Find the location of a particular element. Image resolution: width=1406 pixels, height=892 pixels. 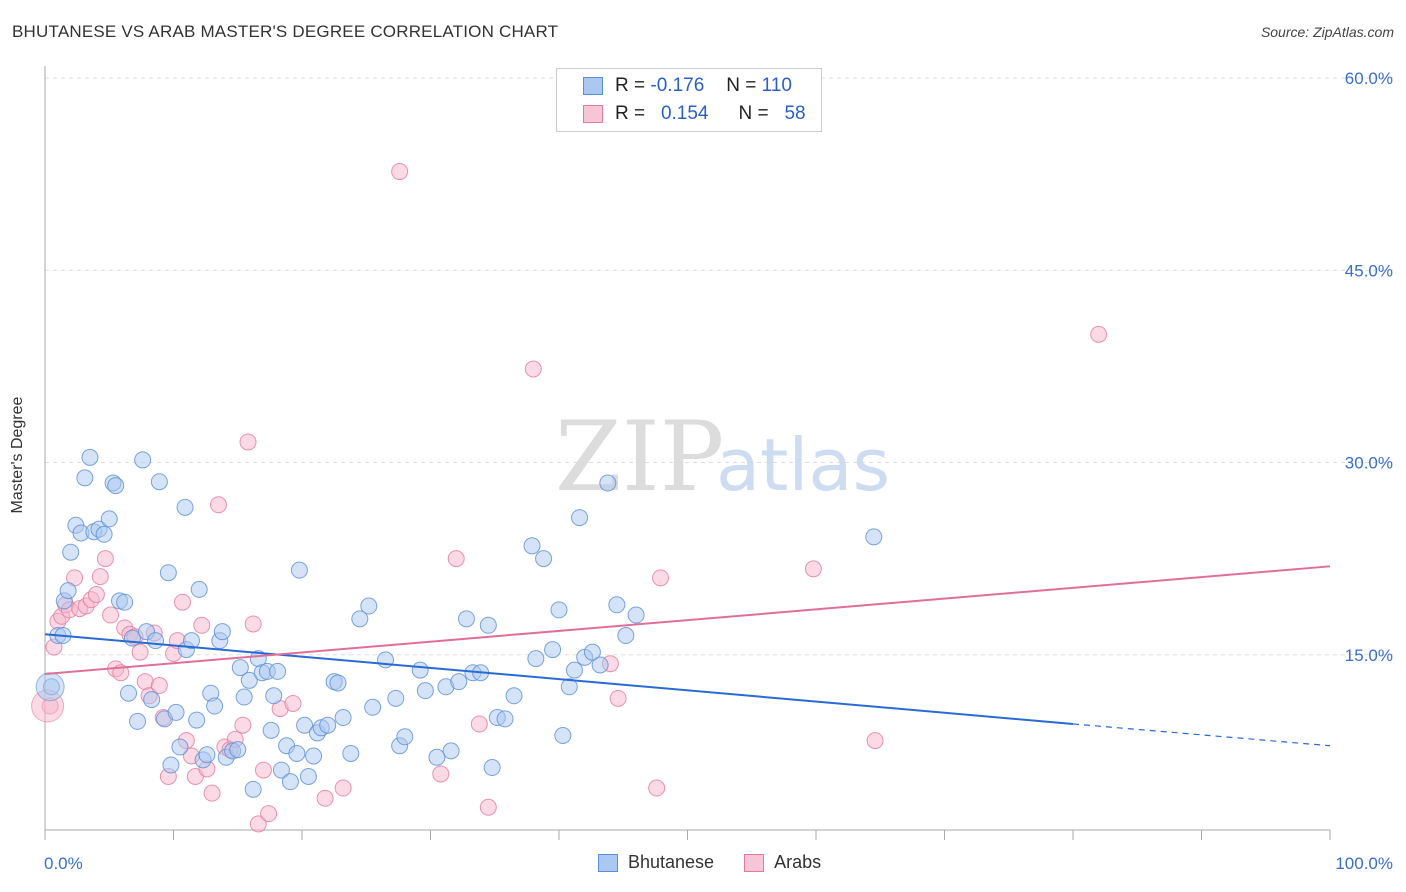

legend-item-bhutanese: Bhutanese is located at coordinates (656, 862).